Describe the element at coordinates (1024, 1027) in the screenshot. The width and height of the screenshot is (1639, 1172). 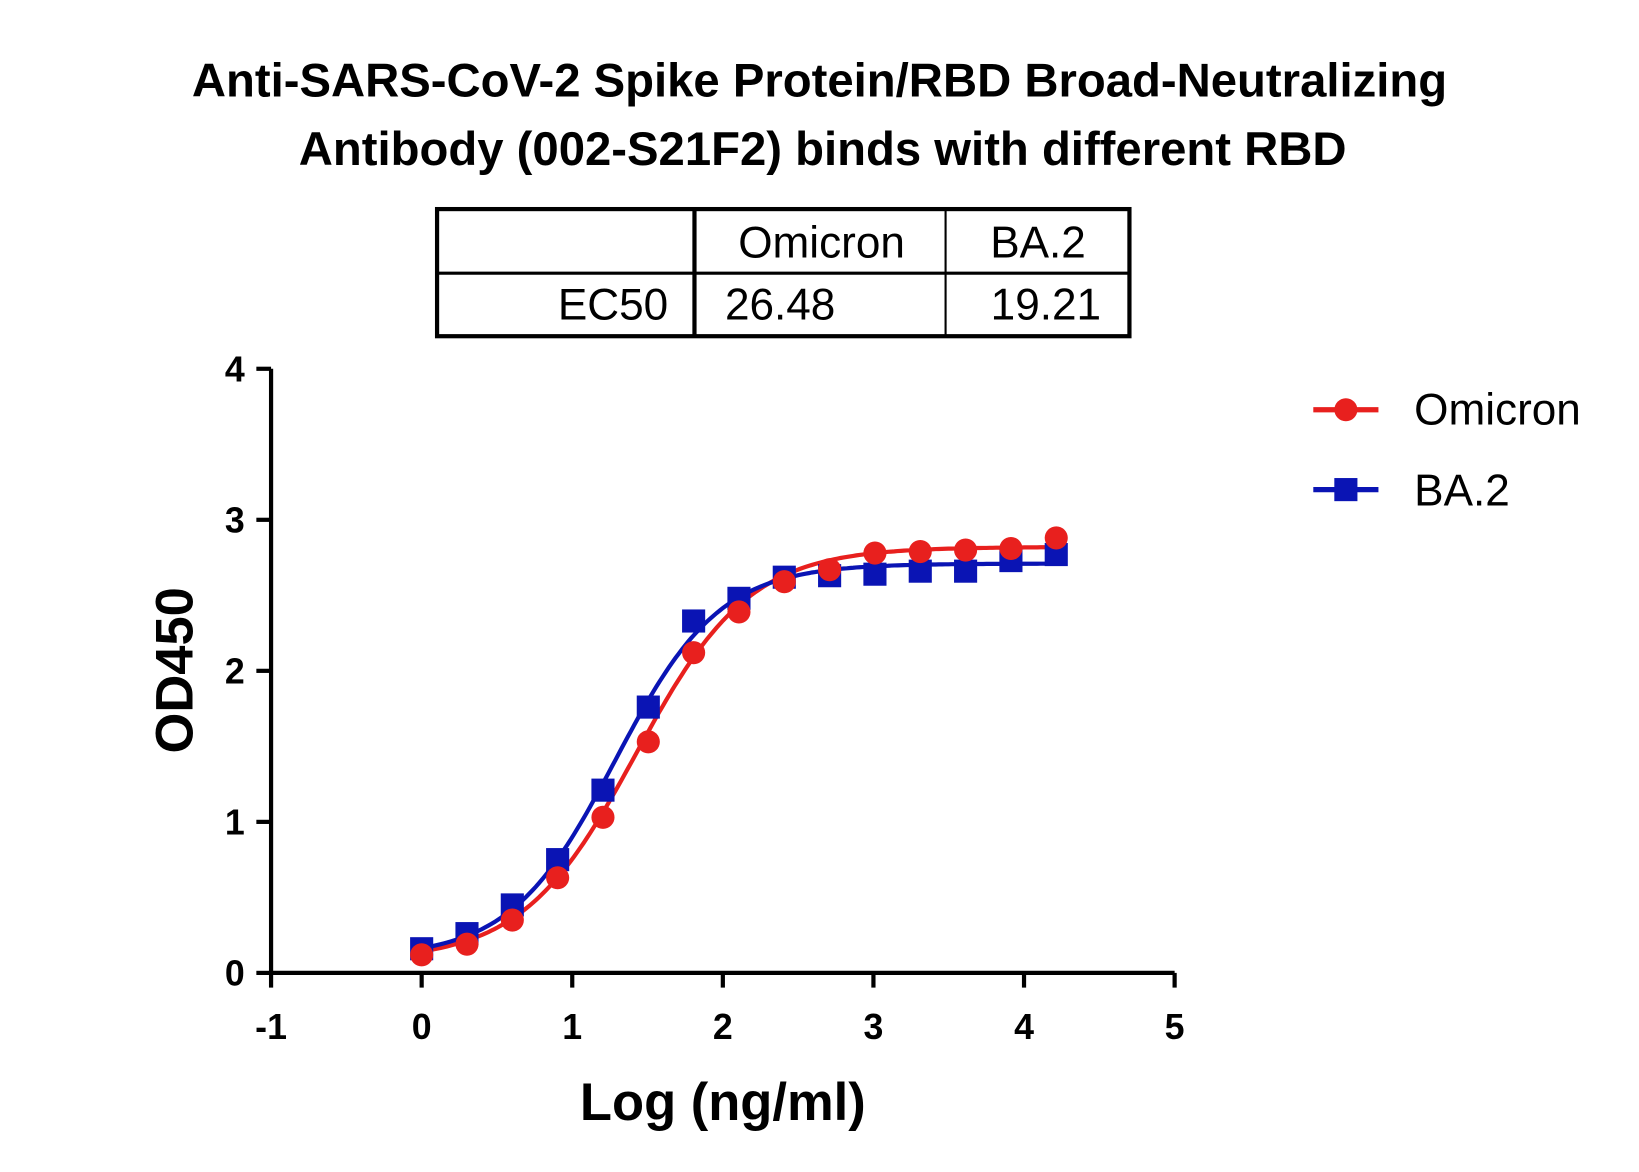
I see `x-tick-label: 4` at that location.